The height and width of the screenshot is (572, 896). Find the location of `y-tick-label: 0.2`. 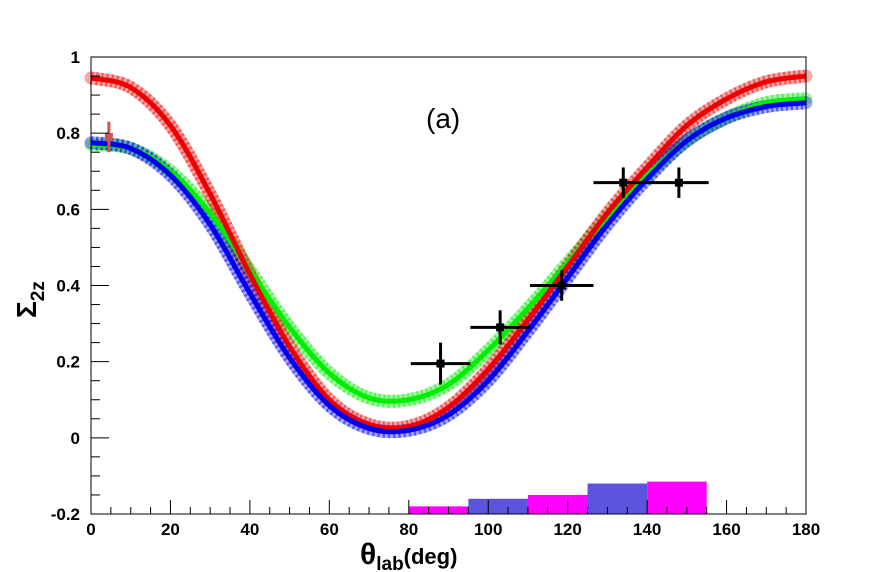

y-tick-label: 0.2 is located at coordinates (68, 362).